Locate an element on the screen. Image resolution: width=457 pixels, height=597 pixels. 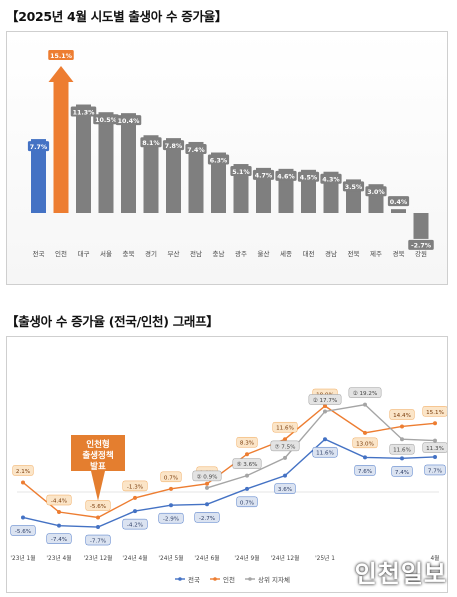
bar-광주 is located at coordinates (241, 188).